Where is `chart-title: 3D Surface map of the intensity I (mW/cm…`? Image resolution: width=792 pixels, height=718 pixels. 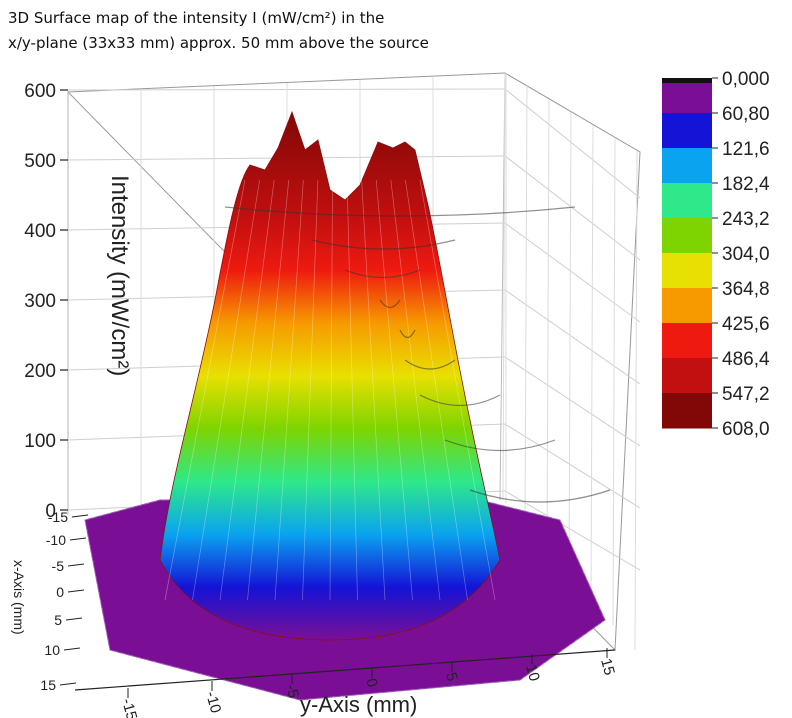 chart-title: 3D Surface map of the intensity I (mW/cm… is located at coordinates (308, 31).